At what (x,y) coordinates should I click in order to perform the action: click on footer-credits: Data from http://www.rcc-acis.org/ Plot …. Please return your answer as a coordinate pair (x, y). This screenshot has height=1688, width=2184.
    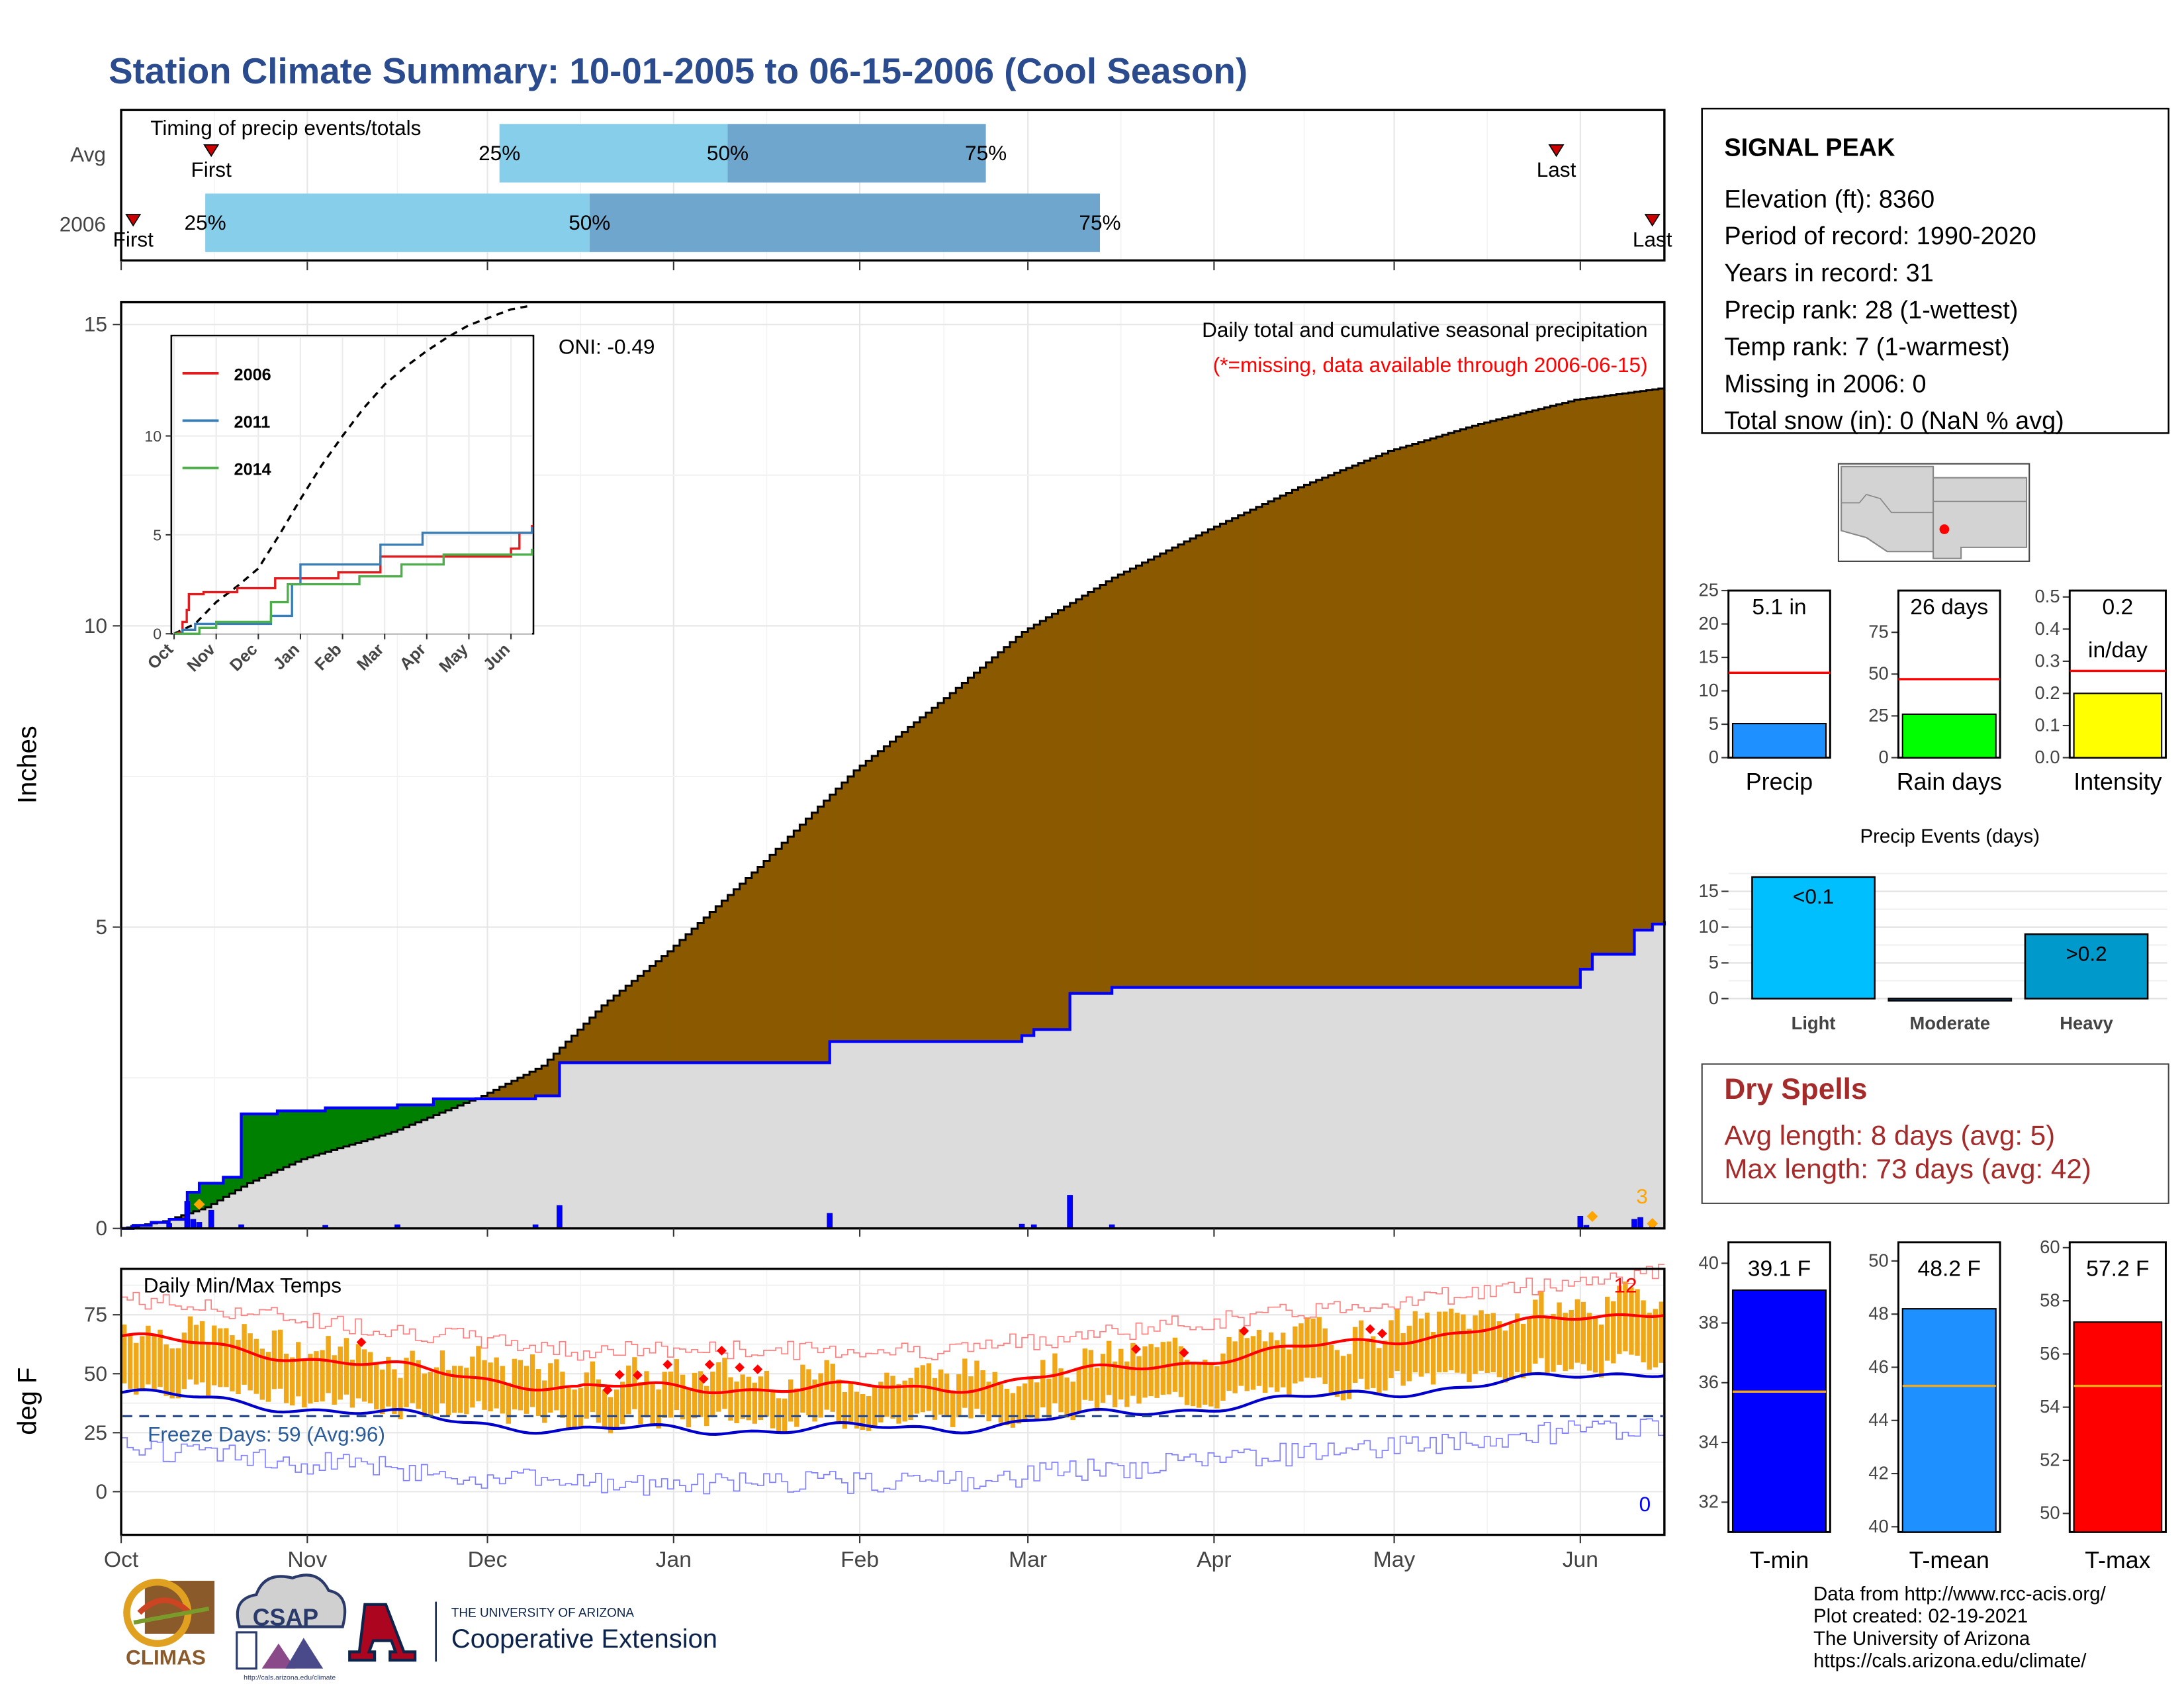
    Looking at the image, I should click on (1960, 1627).